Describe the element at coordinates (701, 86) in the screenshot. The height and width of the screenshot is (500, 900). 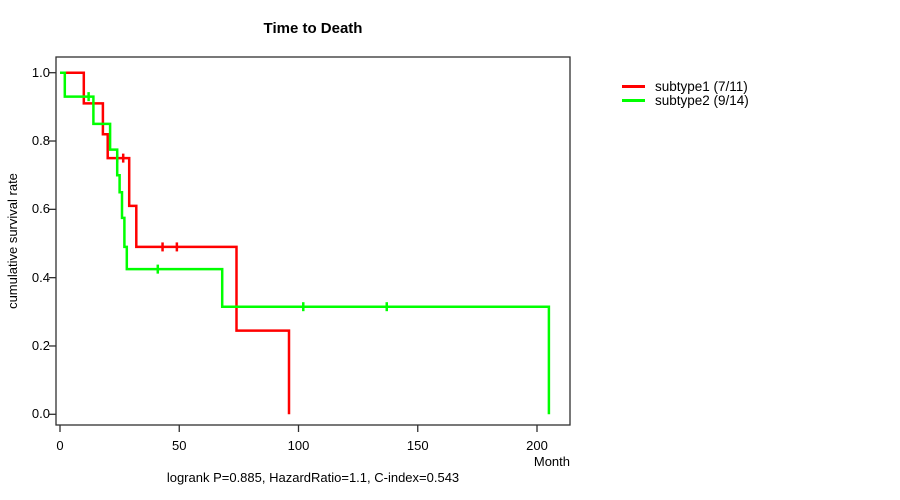
I see `legend-label-subtype1: subtype1 (7/11)` at that location.